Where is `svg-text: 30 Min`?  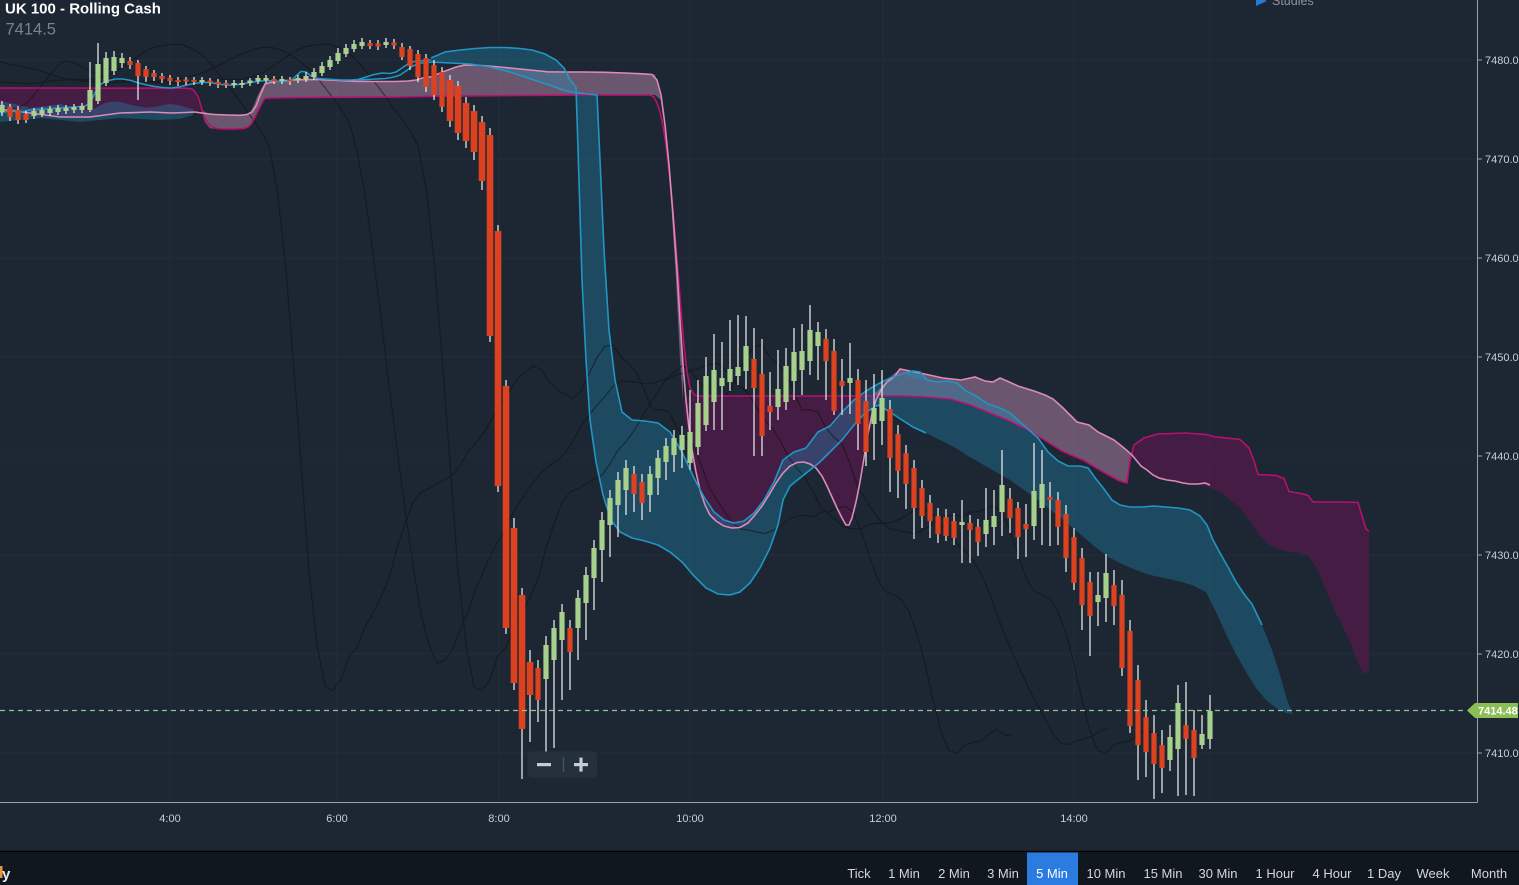 svg-text: 30 Min is located at coordinates (1217, 873).